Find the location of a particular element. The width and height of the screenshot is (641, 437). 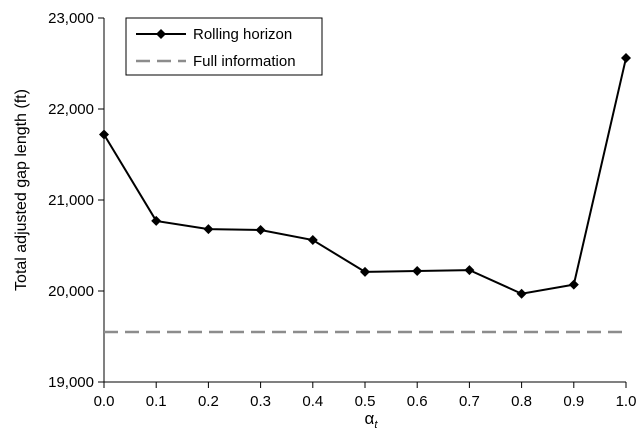

x-axis-title: αt is located at coordinates (372, 420).